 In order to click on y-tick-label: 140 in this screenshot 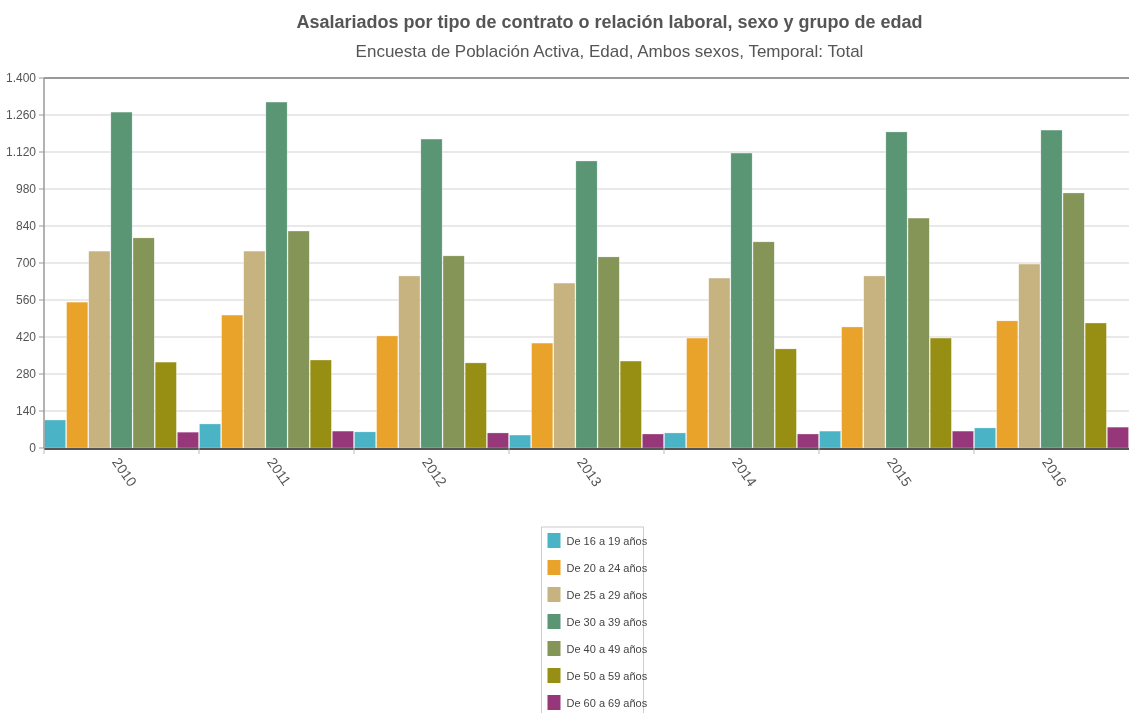, I will do `click(26, 411)`.